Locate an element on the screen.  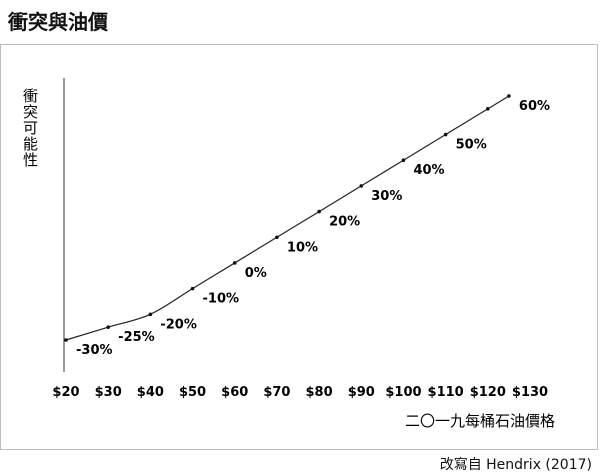
data-label: 50% is located at coordinates (471, 145).